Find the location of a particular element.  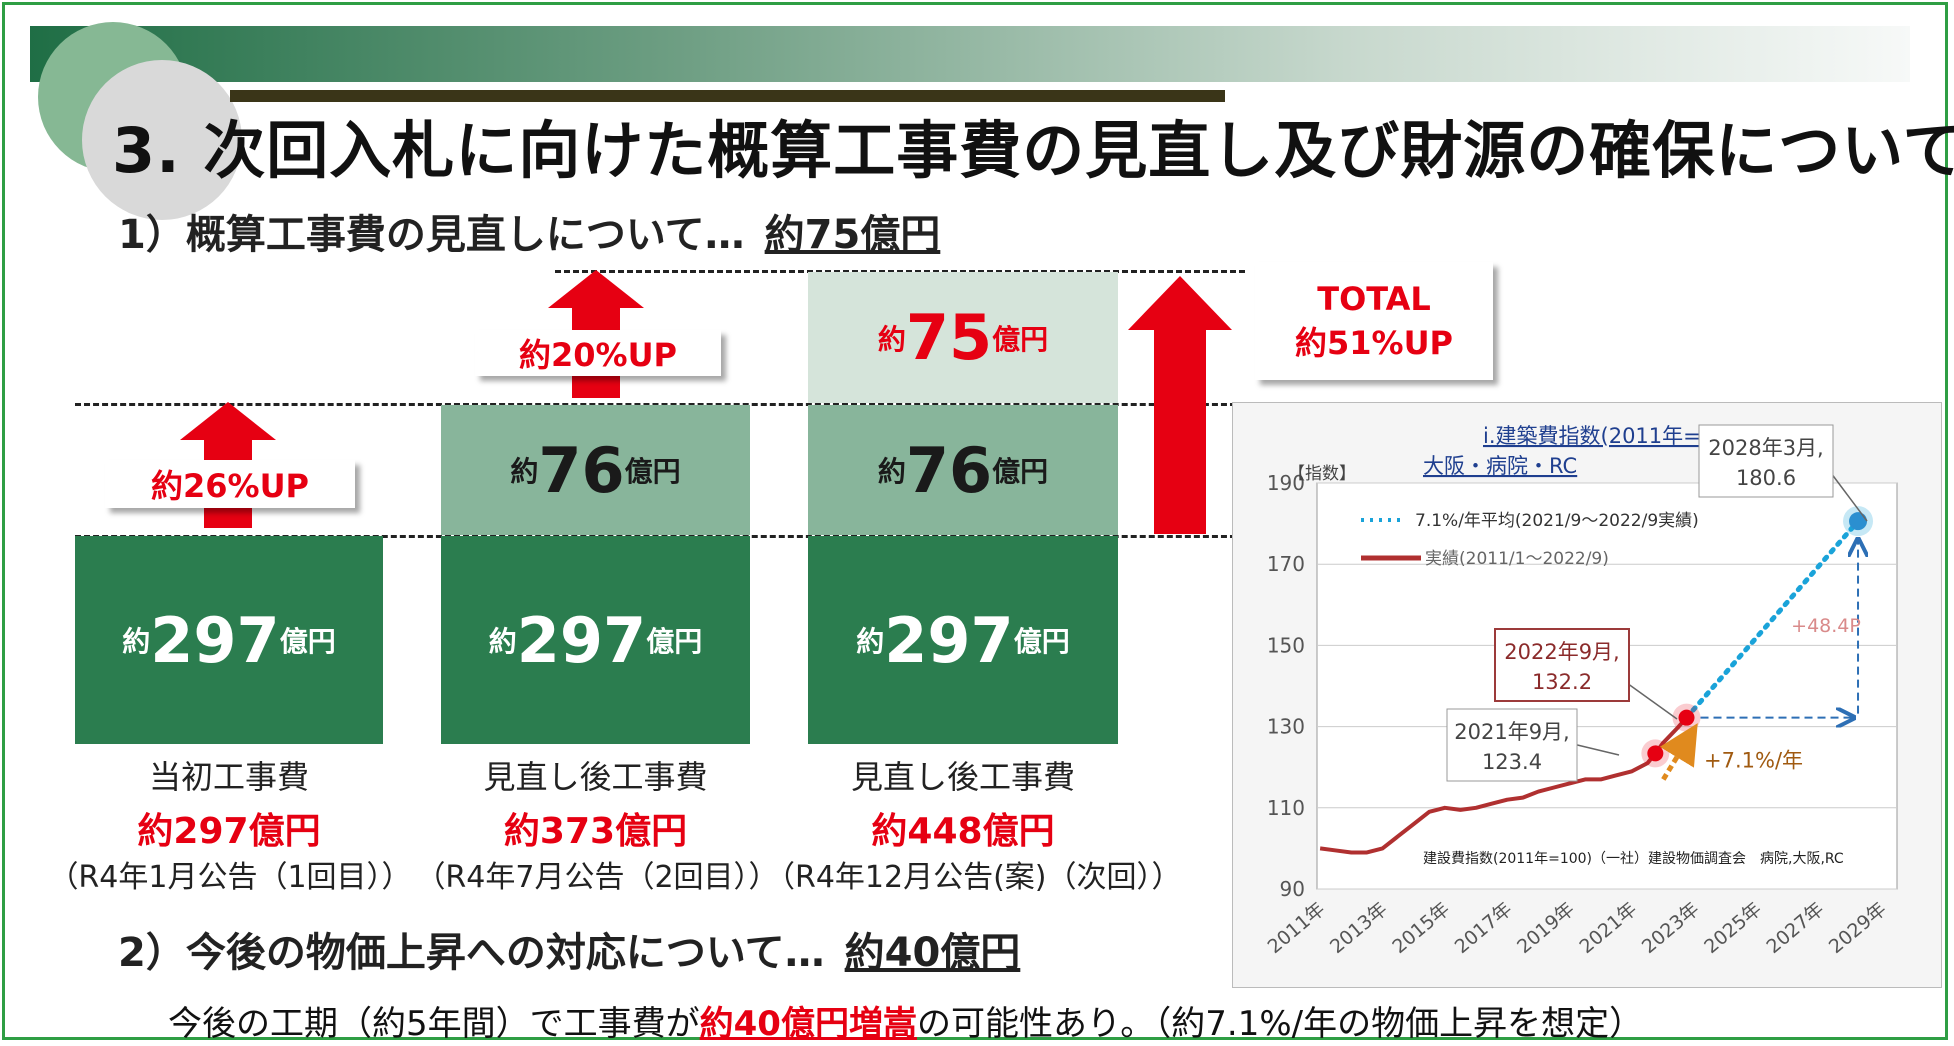

col1-note: （R4年1月公告（1回目）） is located at coordinates (230, 877).